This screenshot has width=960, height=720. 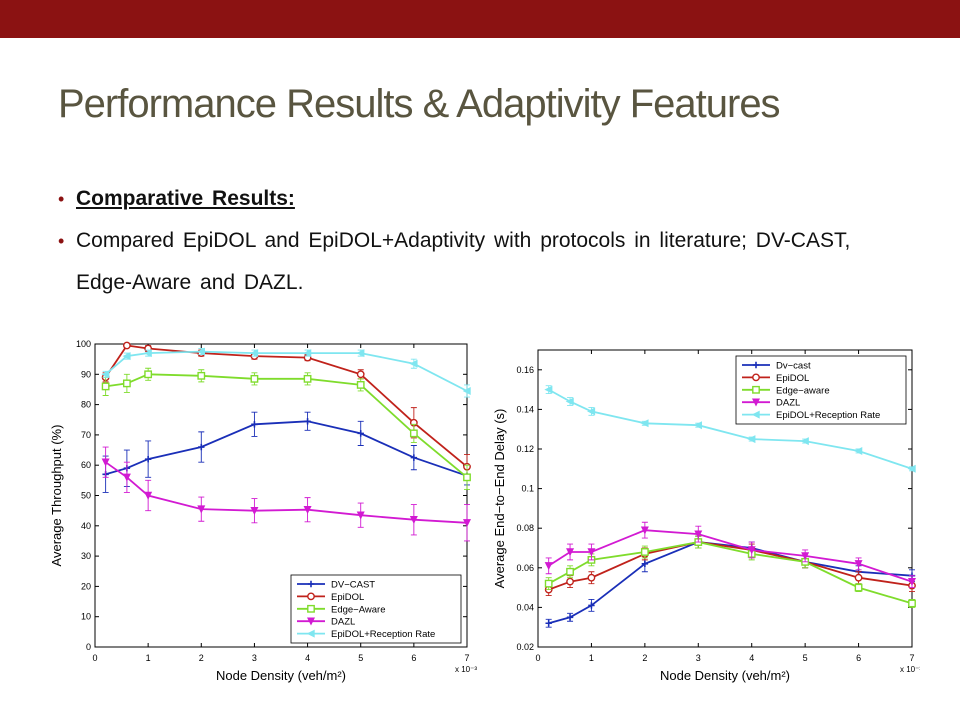 I want to click on y-tick-label: 0.02, so click(x=525, y=647).